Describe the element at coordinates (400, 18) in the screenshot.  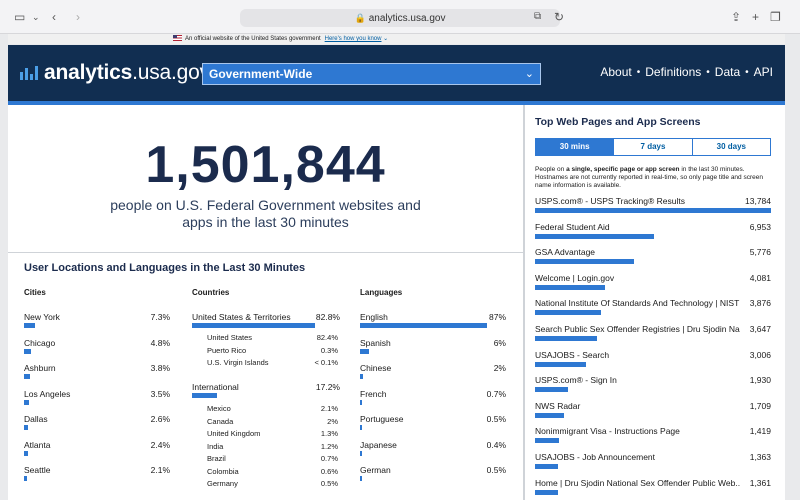
I see `address-bar: 🔒 analytics.usa.gov` at that location.